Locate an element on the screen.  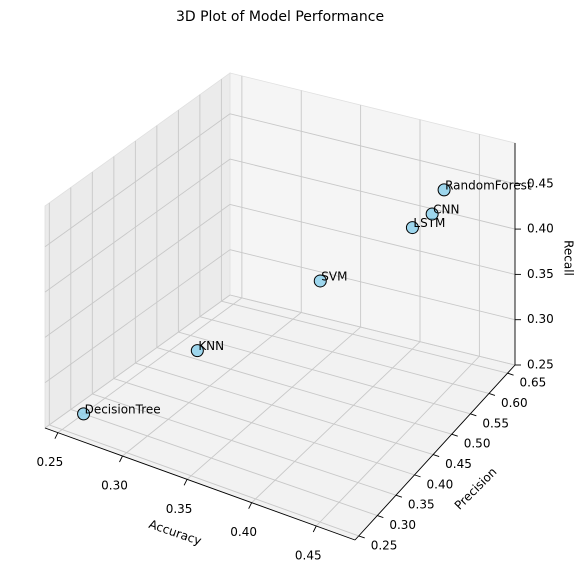
y-axis is located at coordinates (435, 452).